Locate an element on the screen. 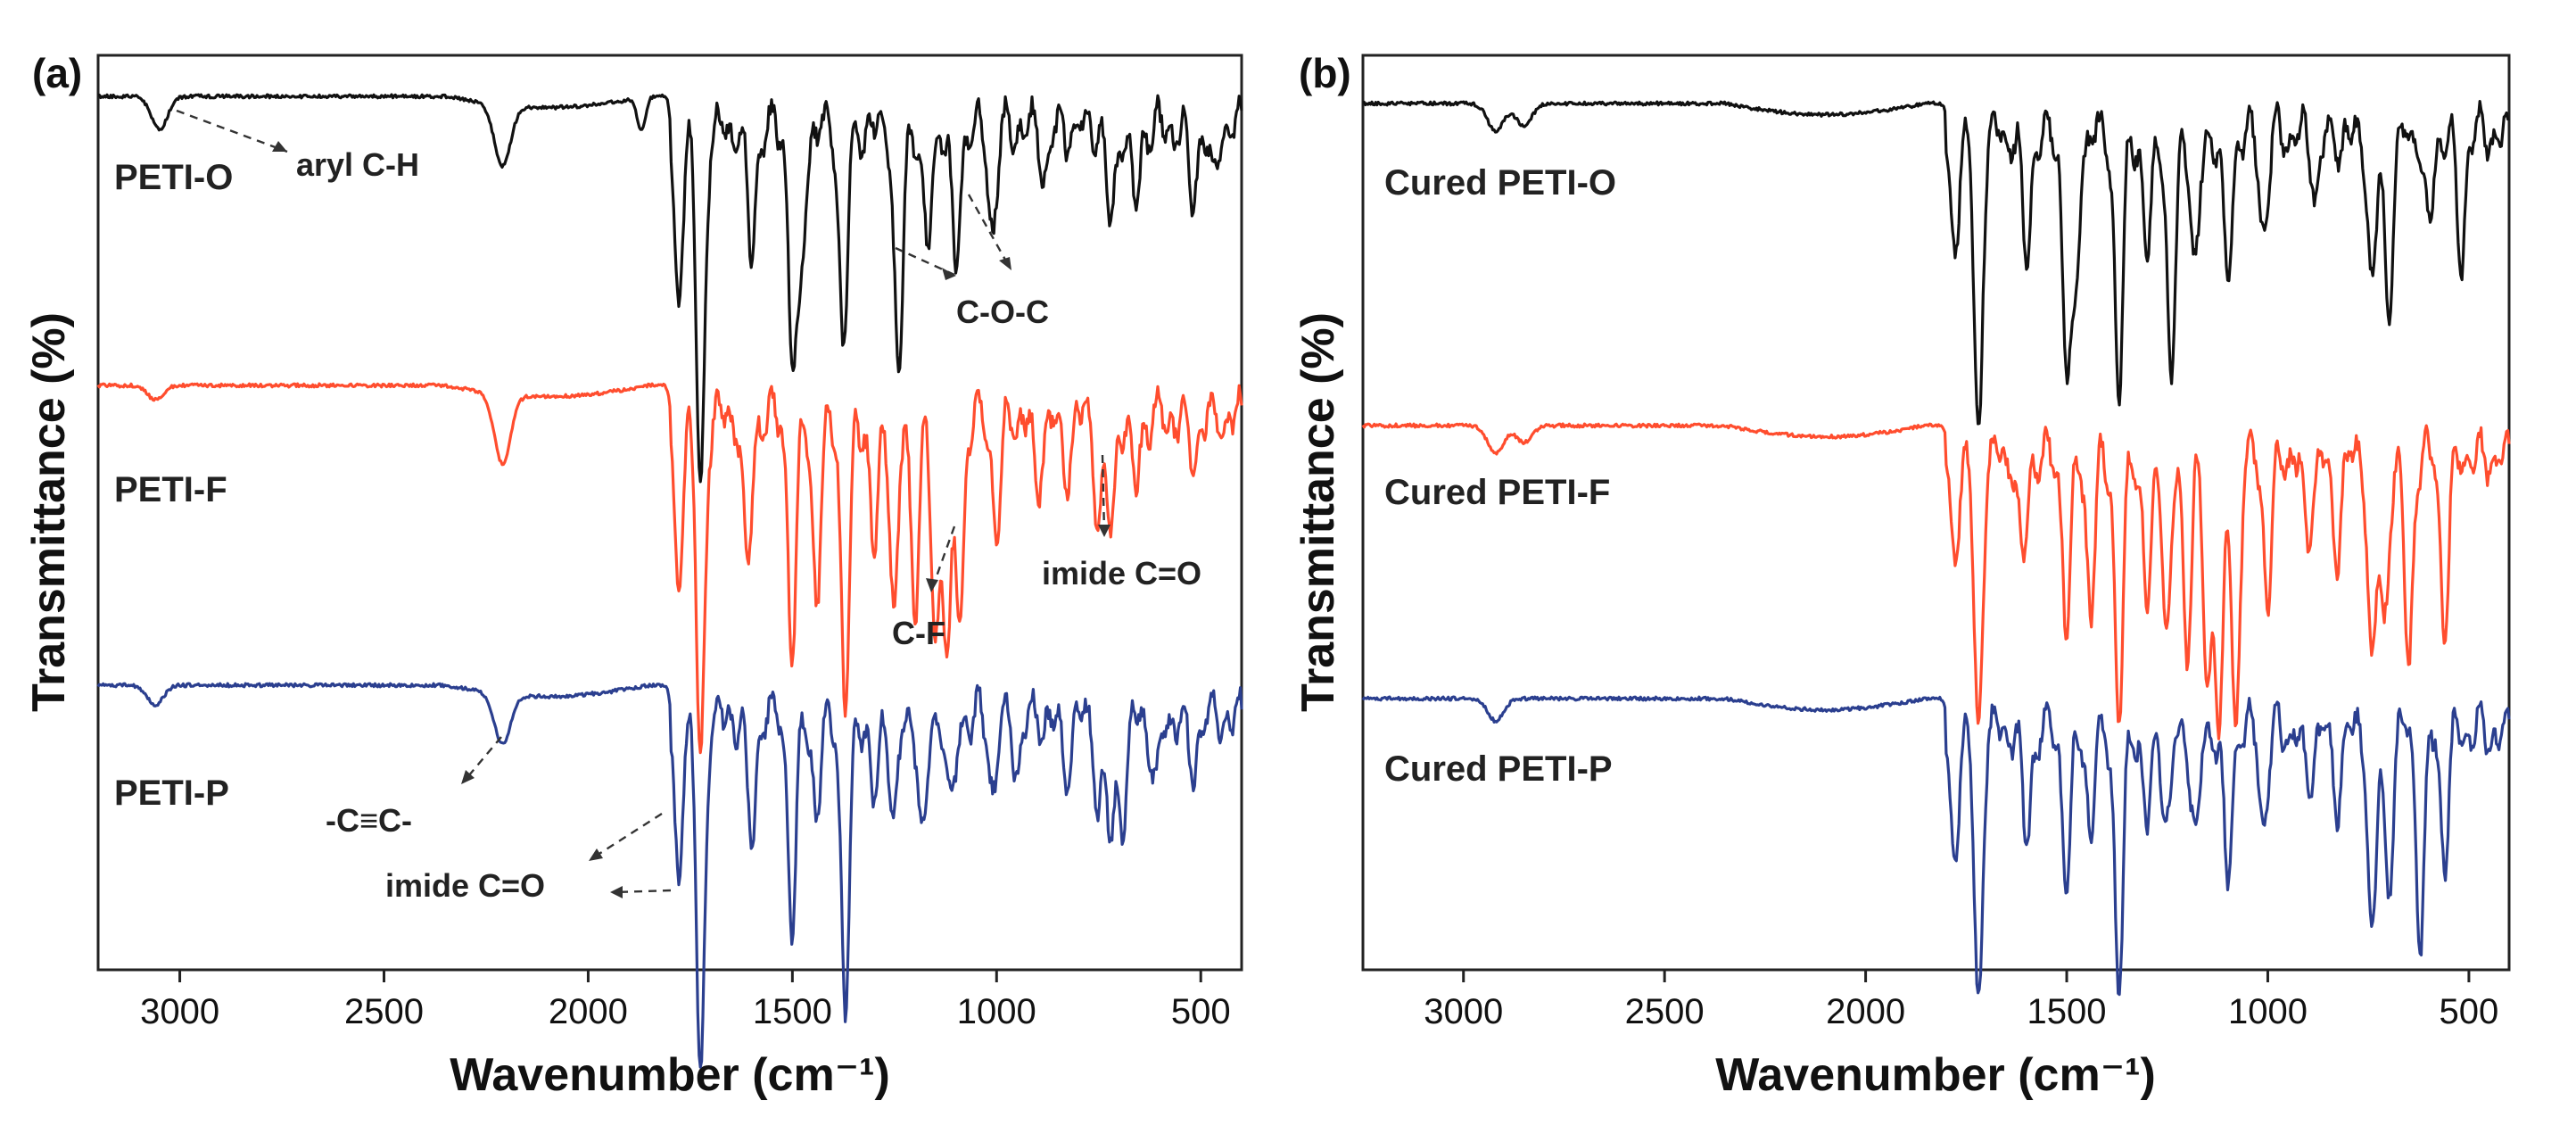  panel-a-letter: (a) is located at coordinates (57, 73).